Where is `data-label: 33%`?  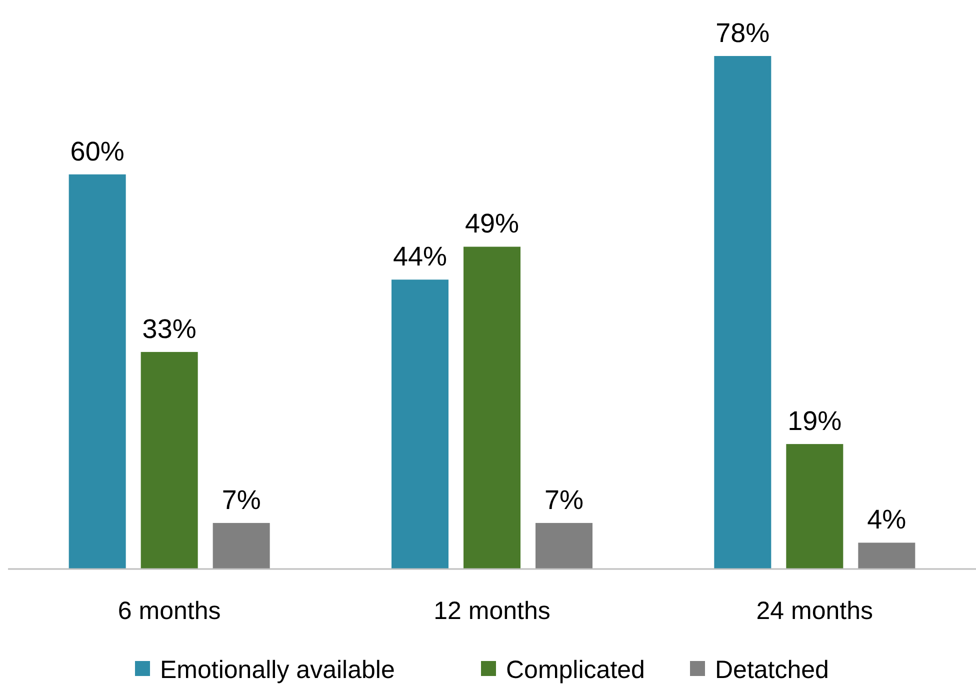
data-label: 33% is located at coordinates (169, 329).